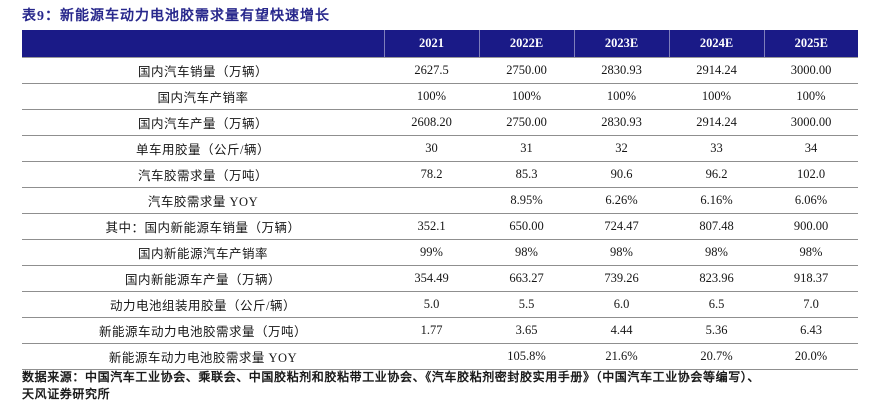  I want to click on table-row: 汽车胶需求量 YOY 8.95% 6.26% 6.16% 6.06%, so click(440, 200).